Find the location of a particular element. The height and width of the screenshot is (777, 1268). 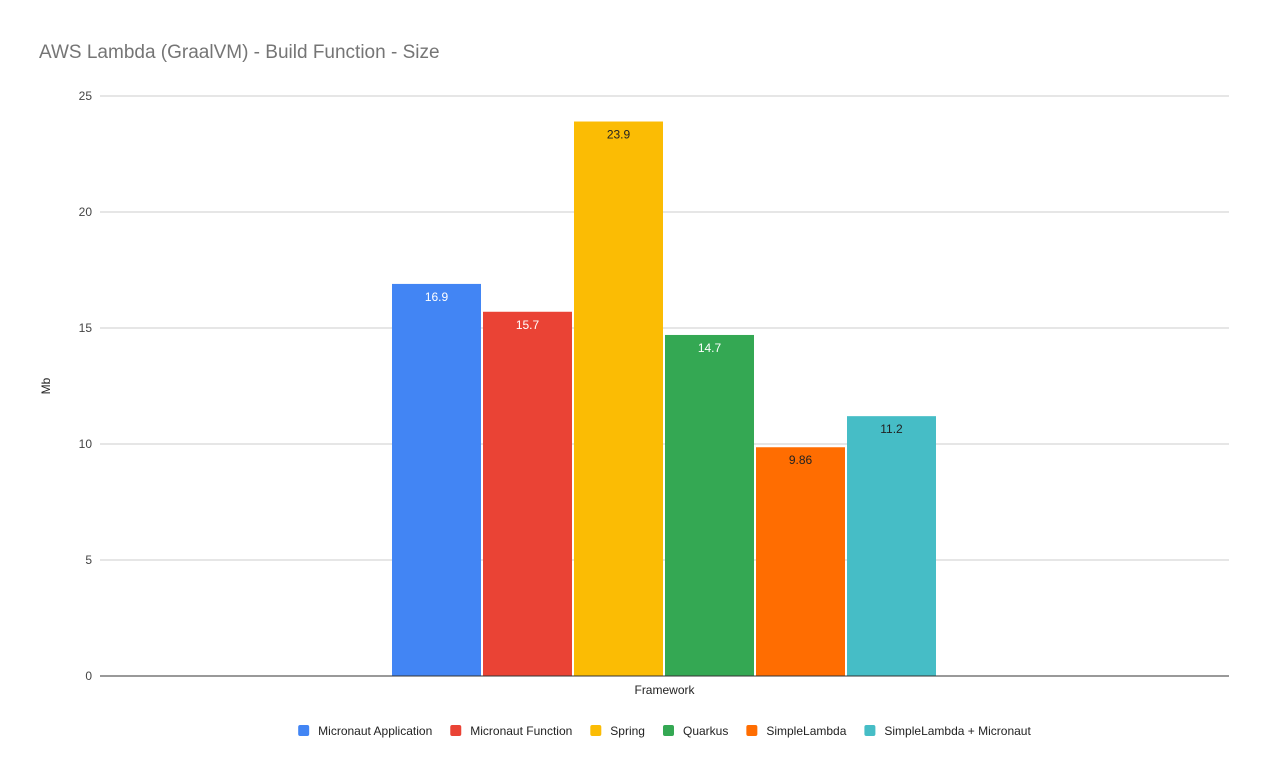

legend-item: Micronaut Function is located at coordinates (511, 731).